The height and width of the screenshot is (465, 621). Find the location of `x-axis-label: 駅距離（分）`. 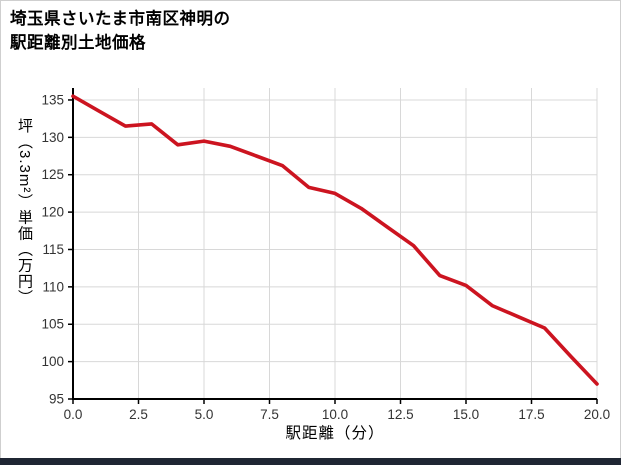

x-axis-label: 駅距離（分） is located at coordinates (334, 433).